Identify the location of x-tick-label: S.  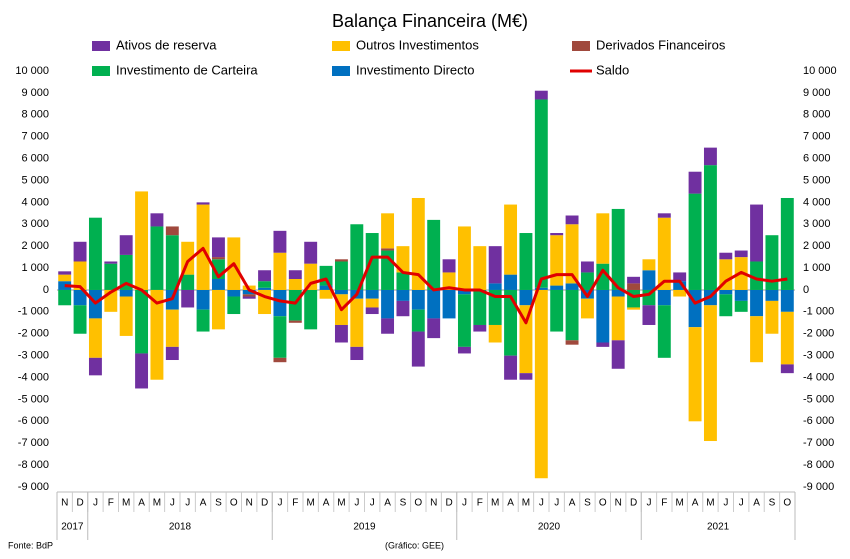
(403, 503).